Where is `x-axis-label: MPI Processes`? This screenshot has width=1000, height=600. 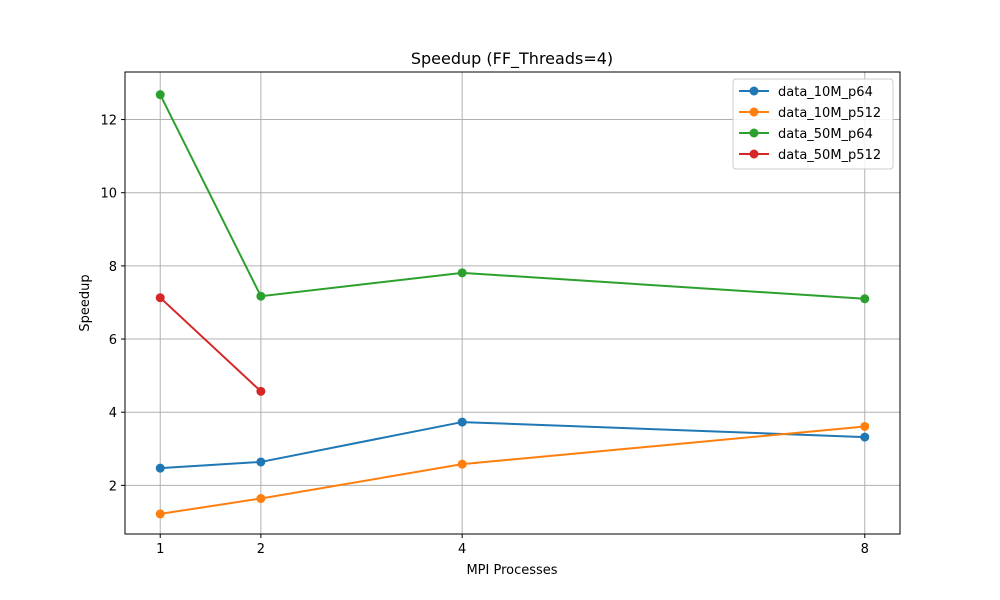 x-axis-label: MPI Processes is located at coordinates (511, 570).